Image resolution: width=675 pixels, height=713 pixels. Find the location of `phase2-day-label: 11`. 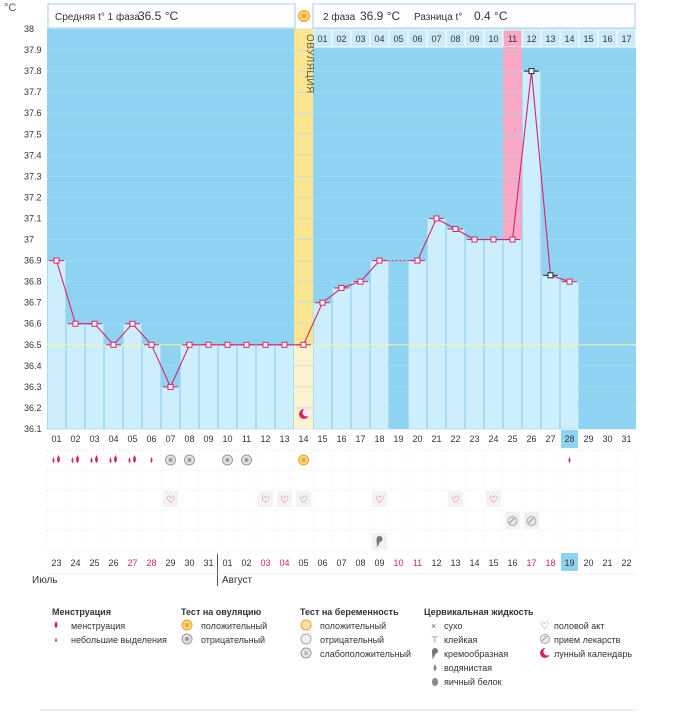

phase2-day-label: 11 is located at coordinates (512, 39).